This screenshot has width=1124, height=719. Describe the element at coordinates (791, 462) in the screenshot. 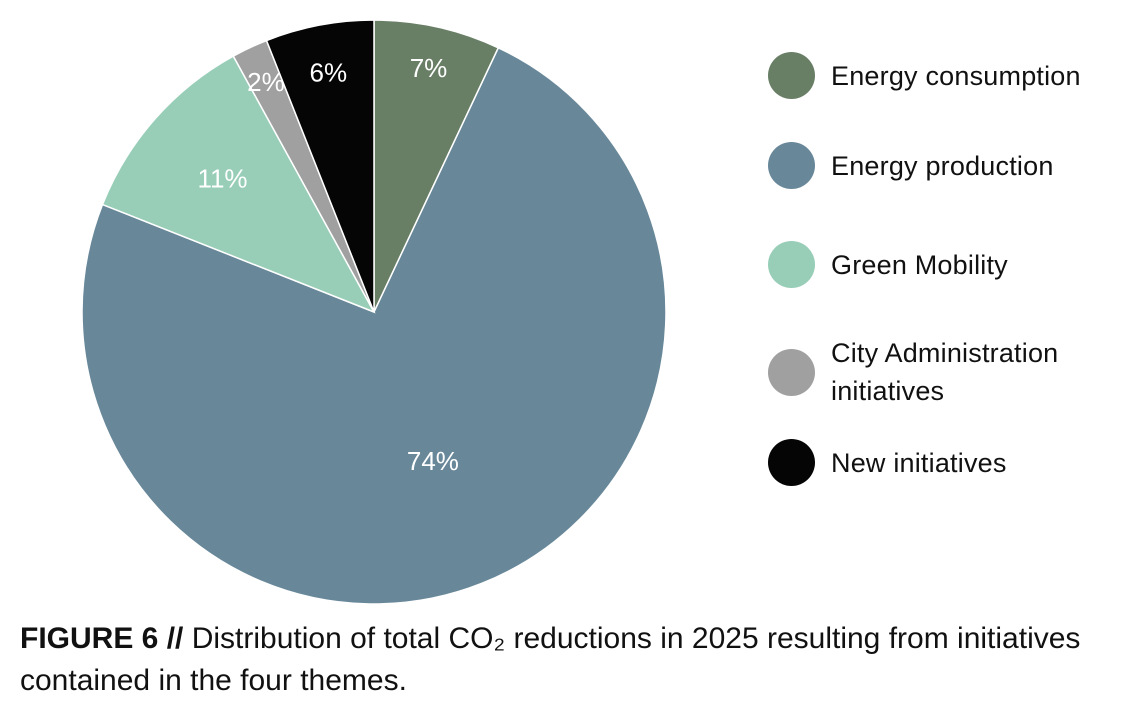

I see `legend-swatch-new-initiatives` at that location.